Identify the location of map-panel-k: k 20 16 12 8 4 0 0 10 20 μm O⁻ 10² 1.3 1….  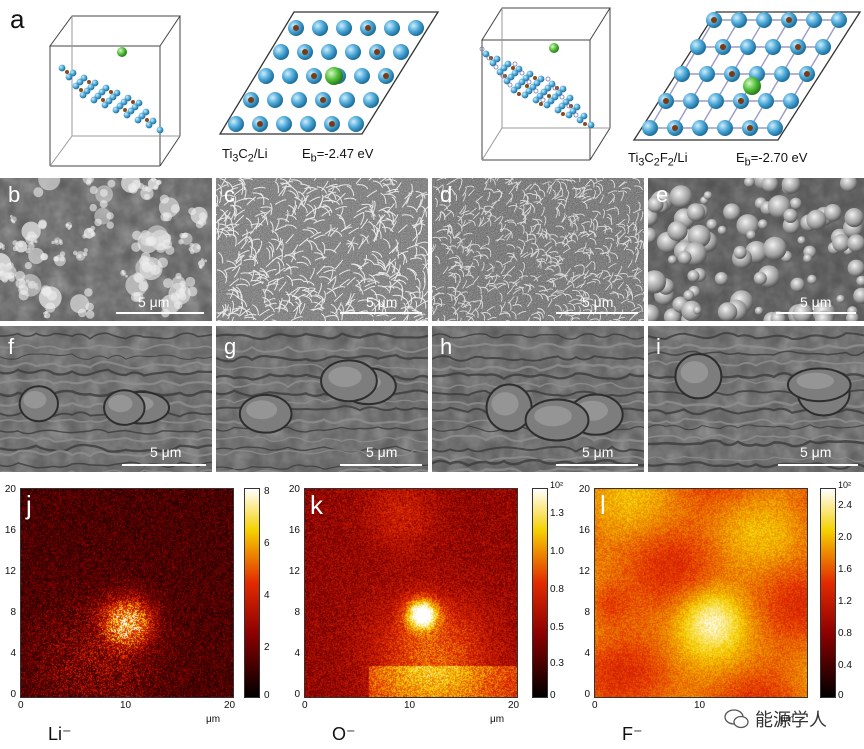
(429, 613).